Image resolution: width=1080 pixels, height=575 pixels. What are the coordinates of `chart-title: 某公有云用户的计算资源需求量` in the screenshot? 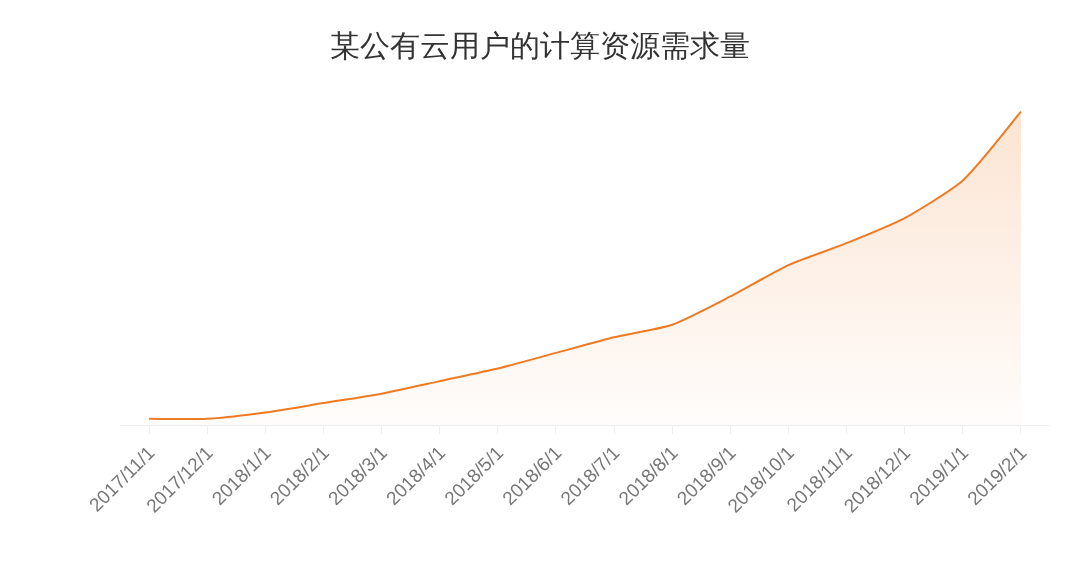 It's located at (540, 45).